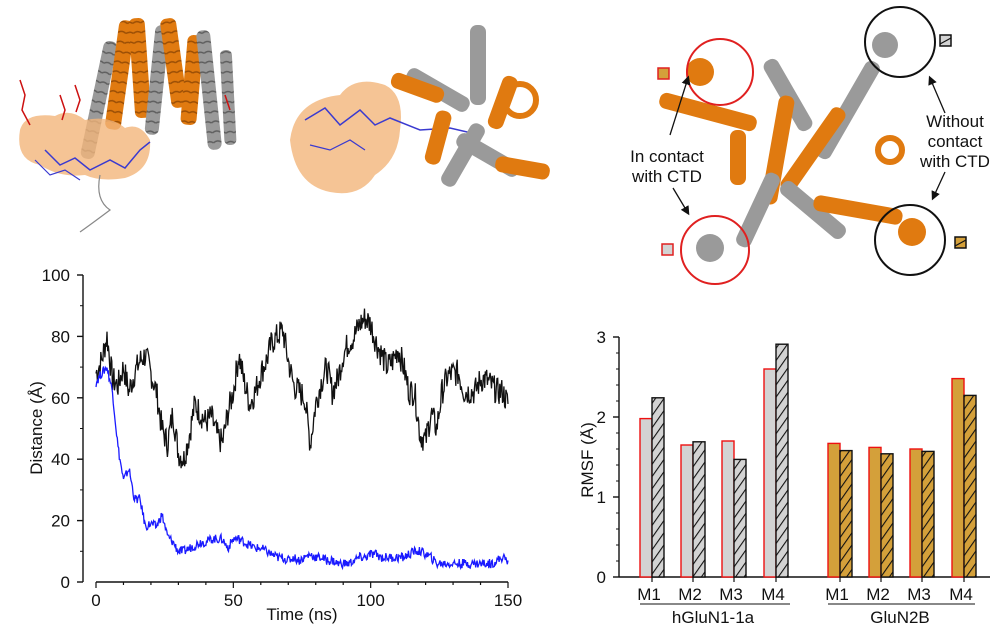 Image resolution: width=1000 pixels, height=628 pixels. I want to click on no-contact-circle-bottom, so click(910, 240).